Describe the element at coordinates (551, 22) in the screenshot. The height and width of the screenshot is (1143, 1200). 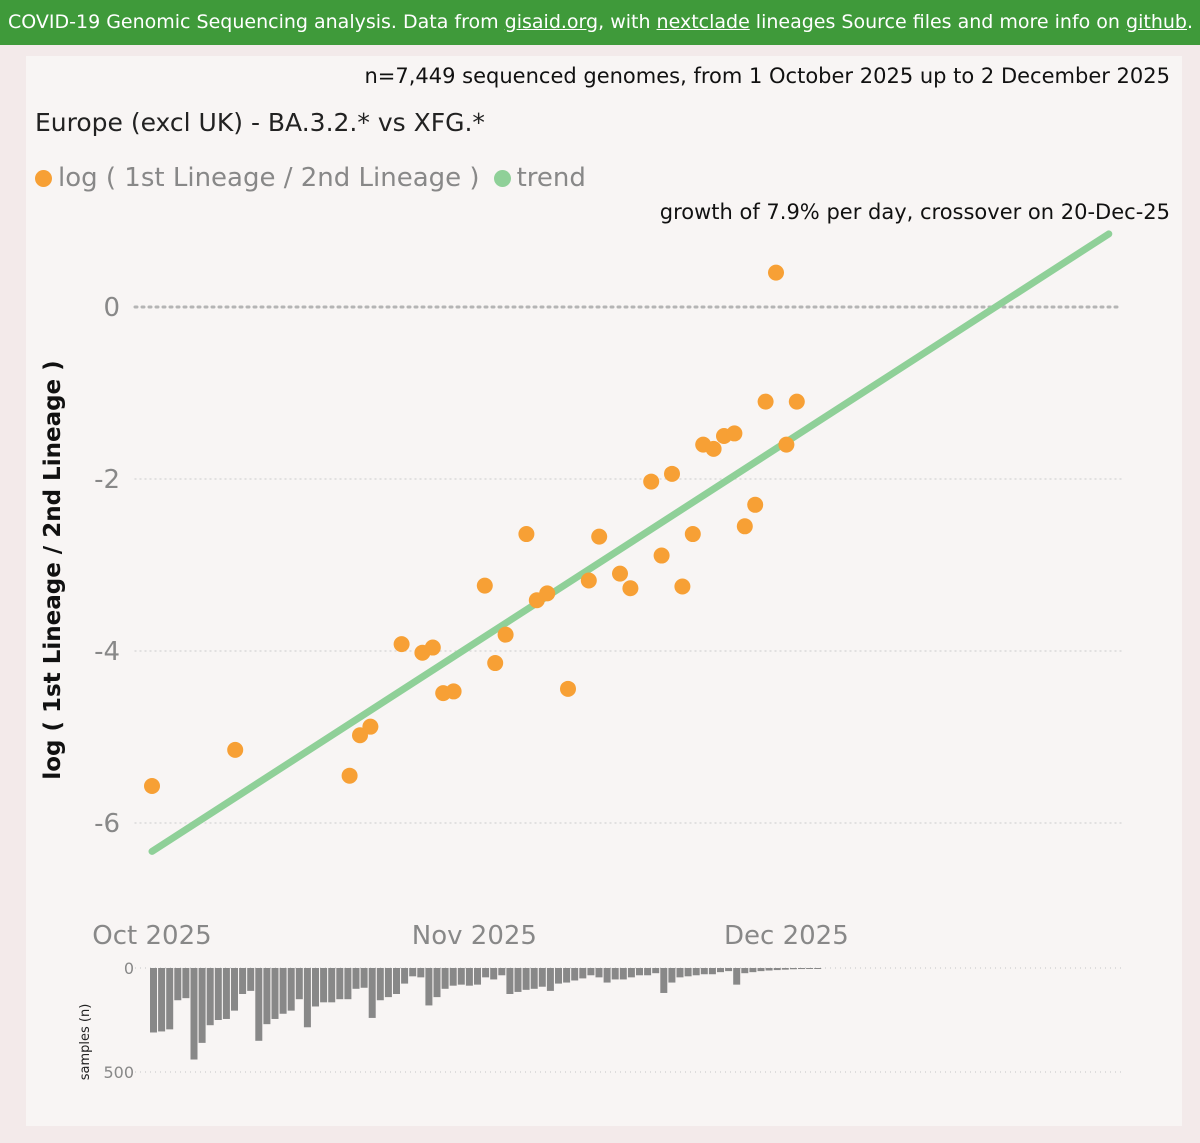
I see `gisaid-link: gisaid.org` at that location.